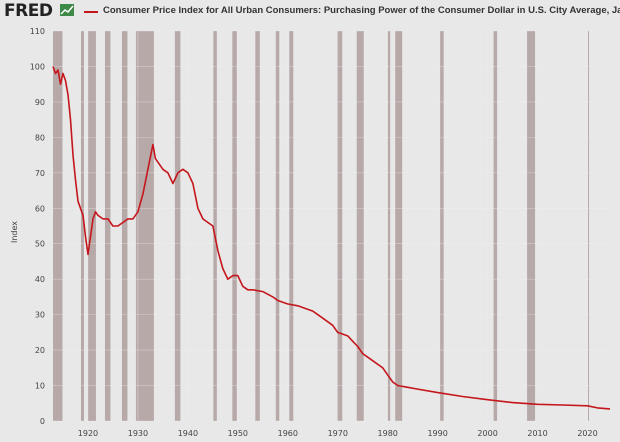 Image resolution: width=620 pixels, height=442 pixels. I want to click on y-tick-label: 0, so click(42, 421).